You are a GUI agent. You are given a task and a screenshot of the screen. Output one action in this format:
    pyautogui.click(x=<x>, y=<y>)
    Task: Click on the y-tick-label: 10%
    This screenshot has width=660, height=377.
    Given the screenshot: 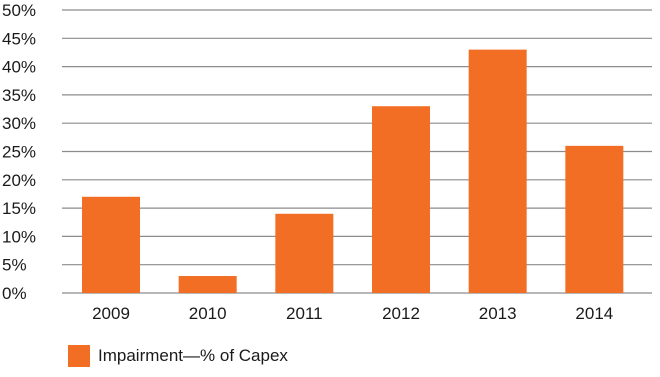 What is the action you would take?
    pyautogui.click(x=19, y=236)
    